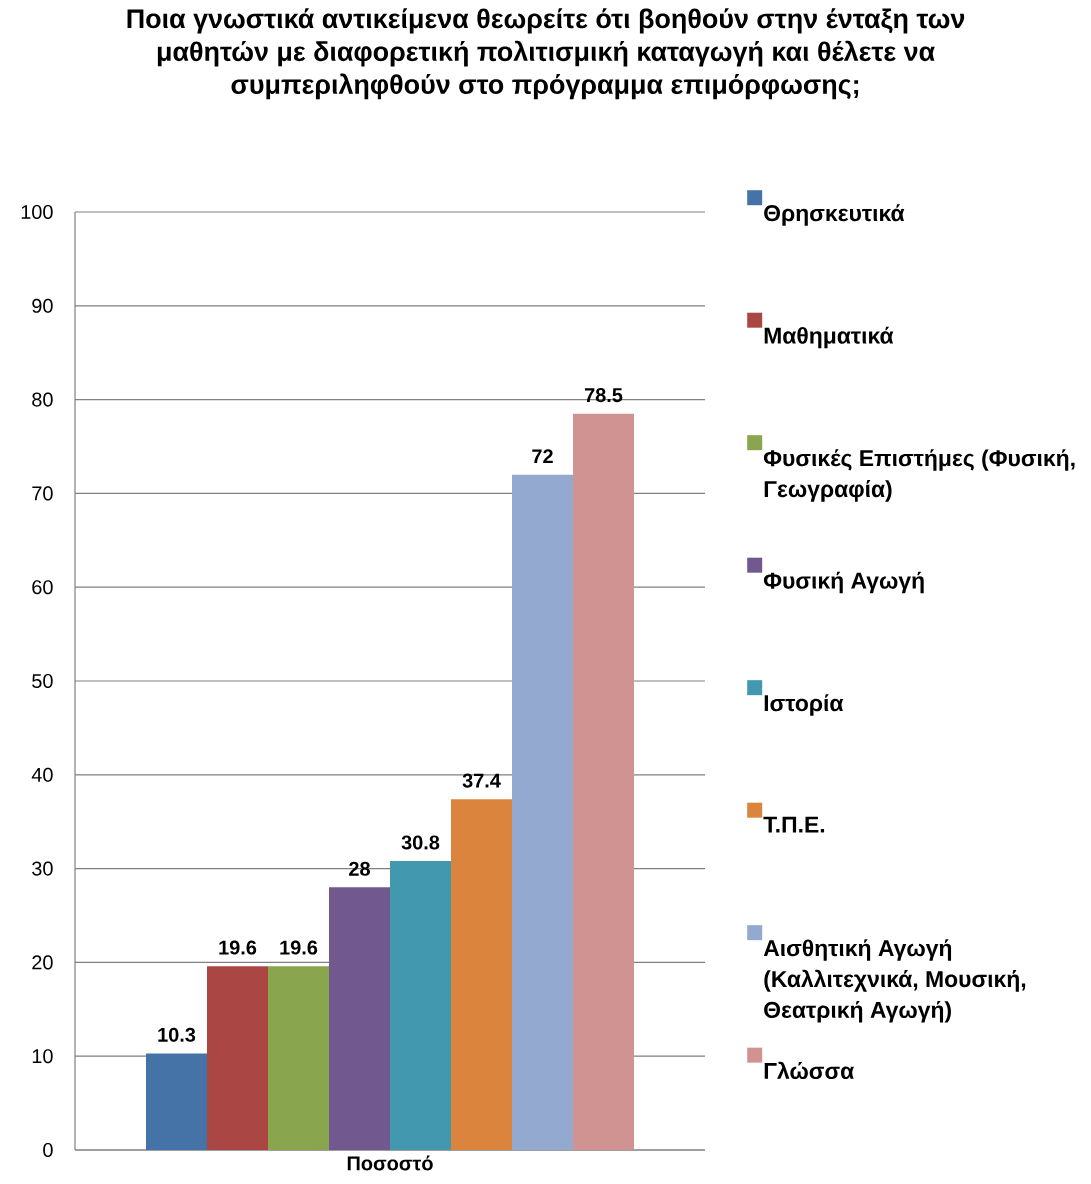  Describe the element at coordinates (809, 1070) in the screenshot. I see `legend-label: Γλώσσα` at that location.